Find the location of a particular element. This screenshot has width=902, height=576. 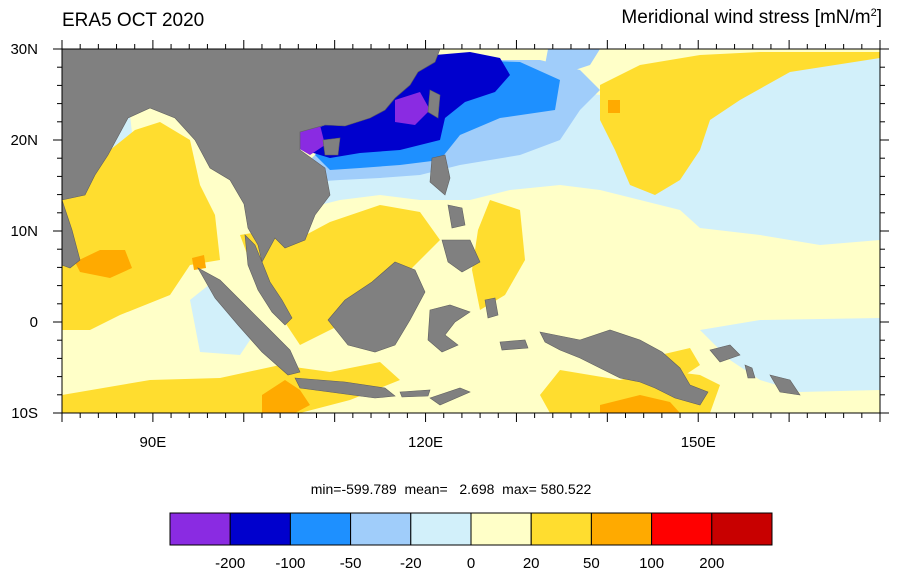

land-malay-peninsula is located at coordinates (268, 280).